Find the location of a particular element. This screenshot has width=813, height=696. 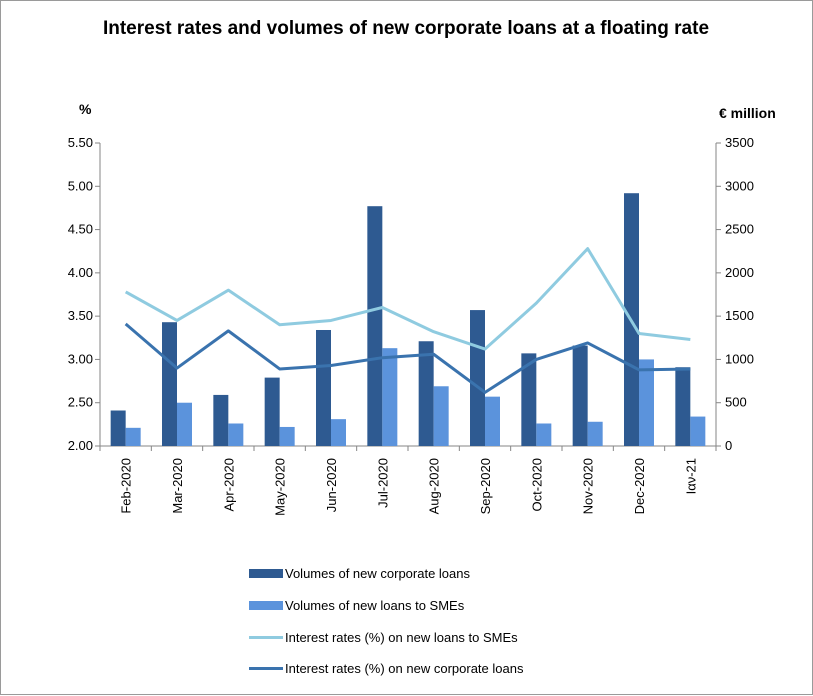

legend-swatch-corporate-volumes is located at coordinates (266, 573).